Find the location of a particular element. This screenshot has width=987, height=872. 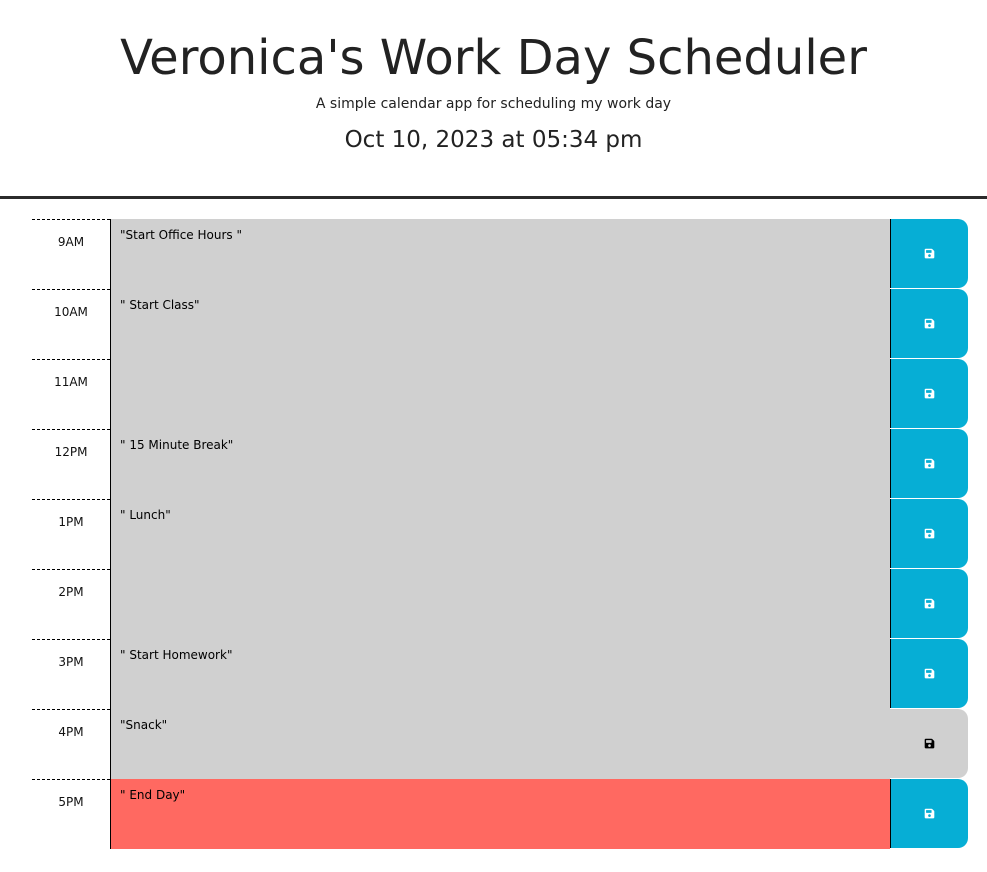

page-title: Veronica's Work Day Scheduler is located at coordinates (493, 58).